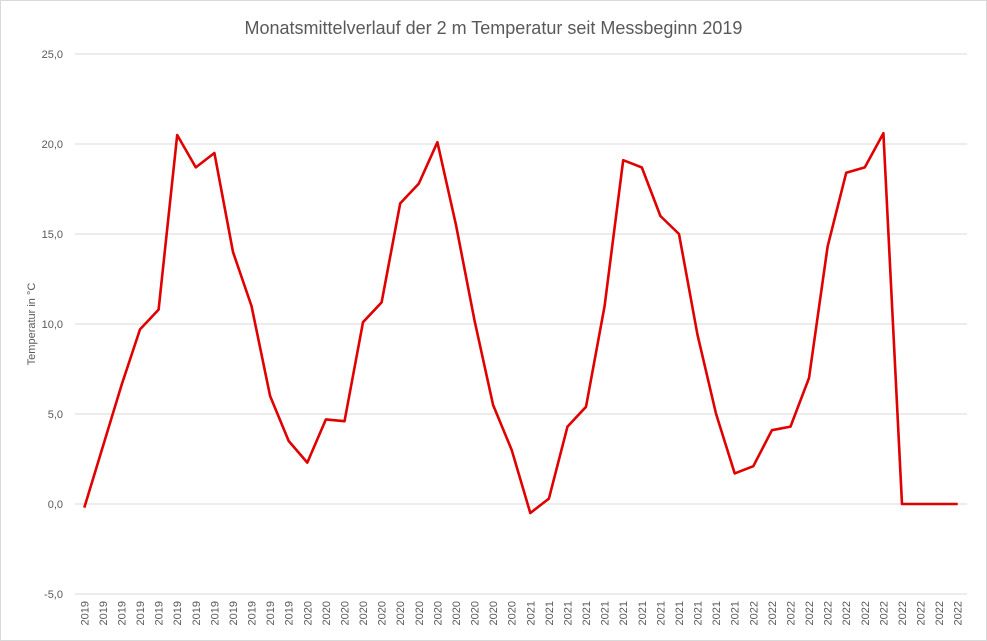 This screenshot has height=641, width=987. I want to click on y-tick-label: 25,0, so click(52, 55).